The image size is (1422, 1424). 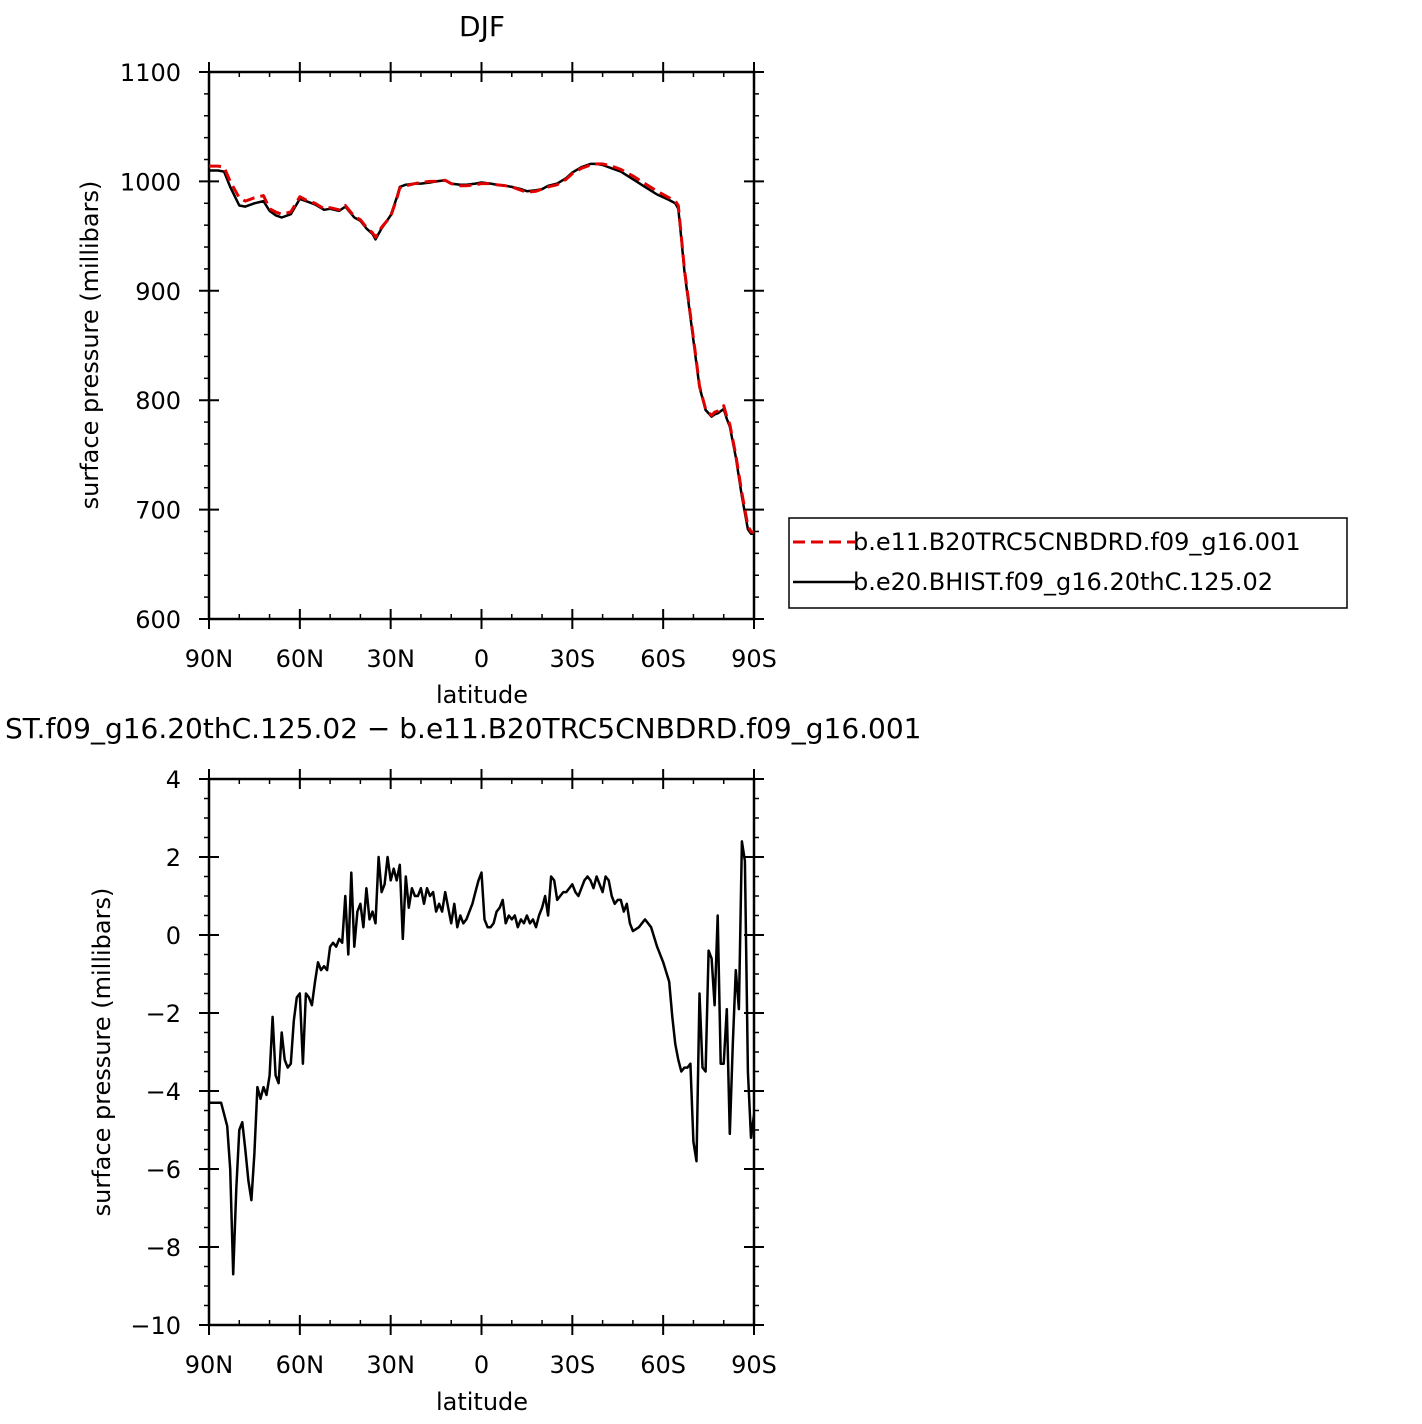 I want to click on y-tick-label: 600, so click(x=158, y=620).